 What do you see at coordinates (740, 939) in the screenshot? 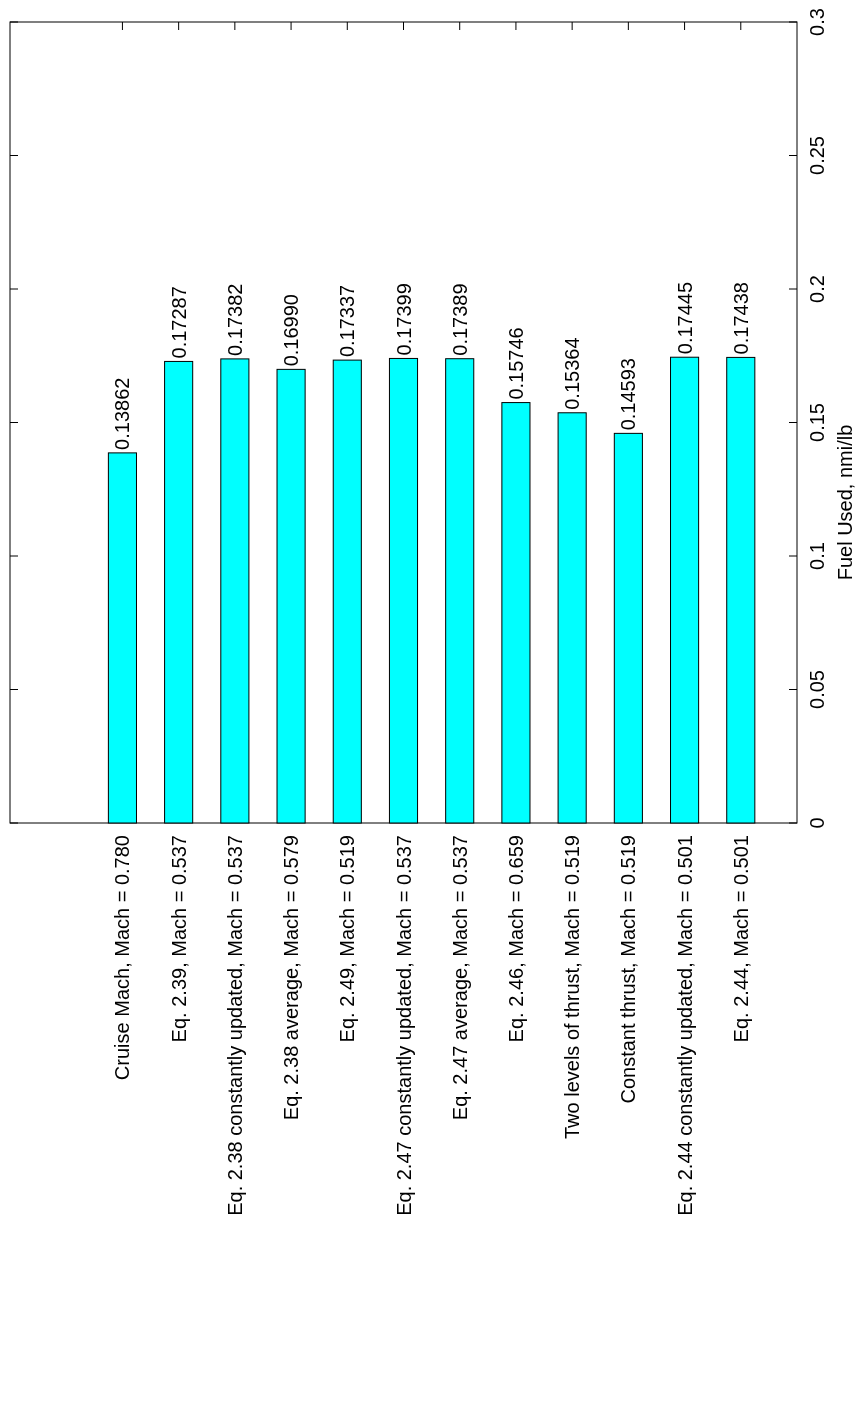
I see `x-tick-label: Eq. 2.44, Mach = 0.501` at bounding box center [740, 939].